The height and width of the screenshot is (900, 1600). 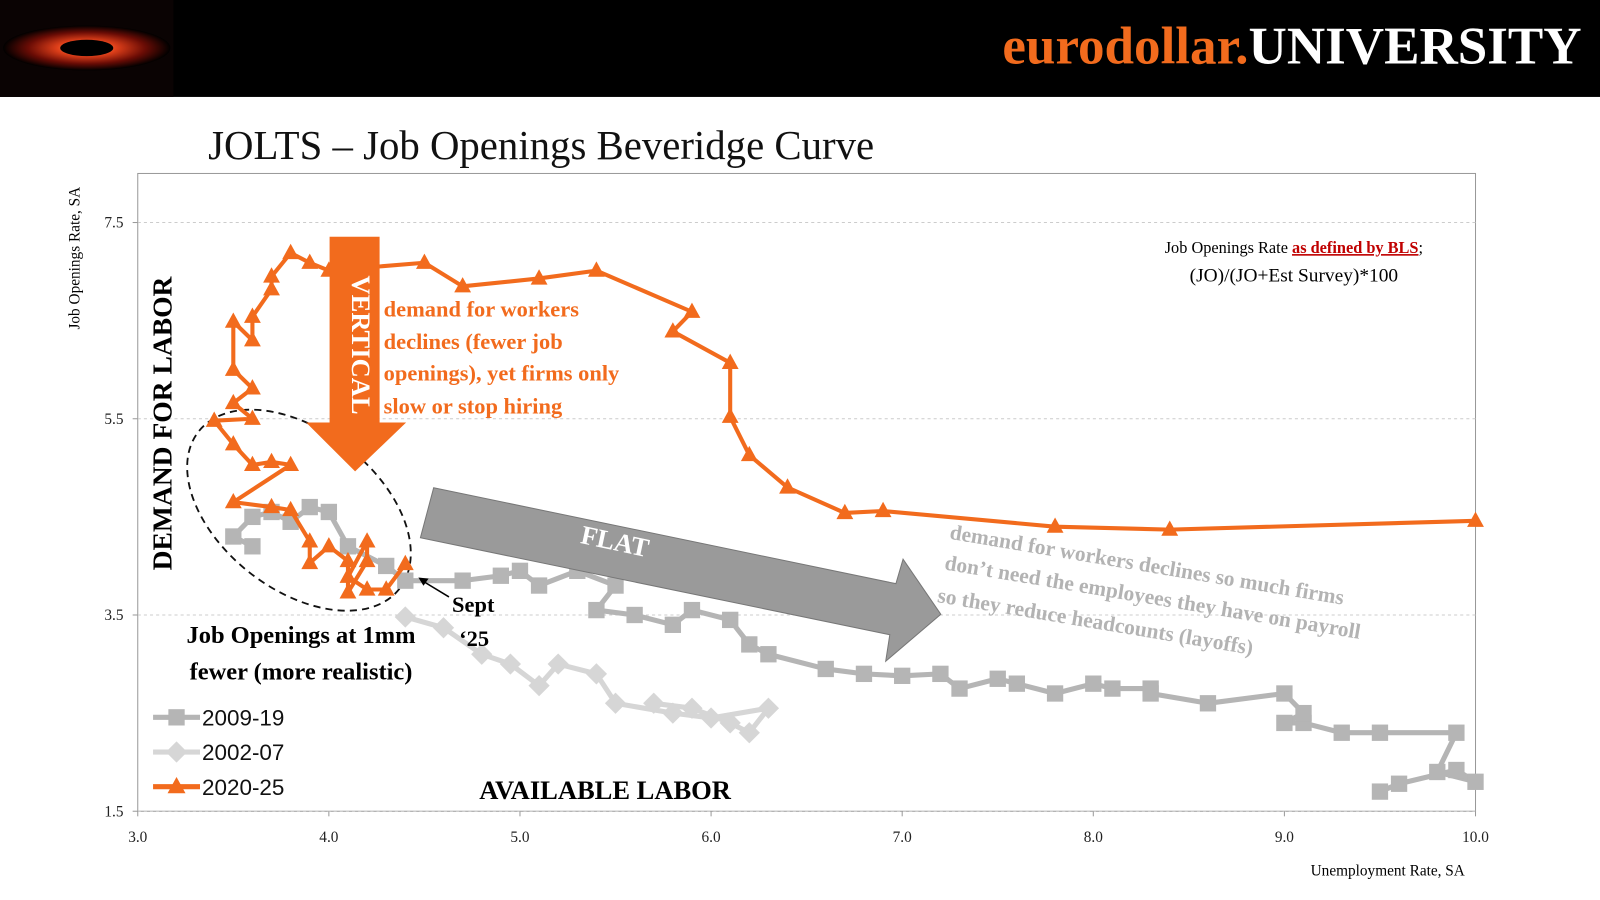 I want to click on y-tick-label: 5.5, so click(x=113, y=419).